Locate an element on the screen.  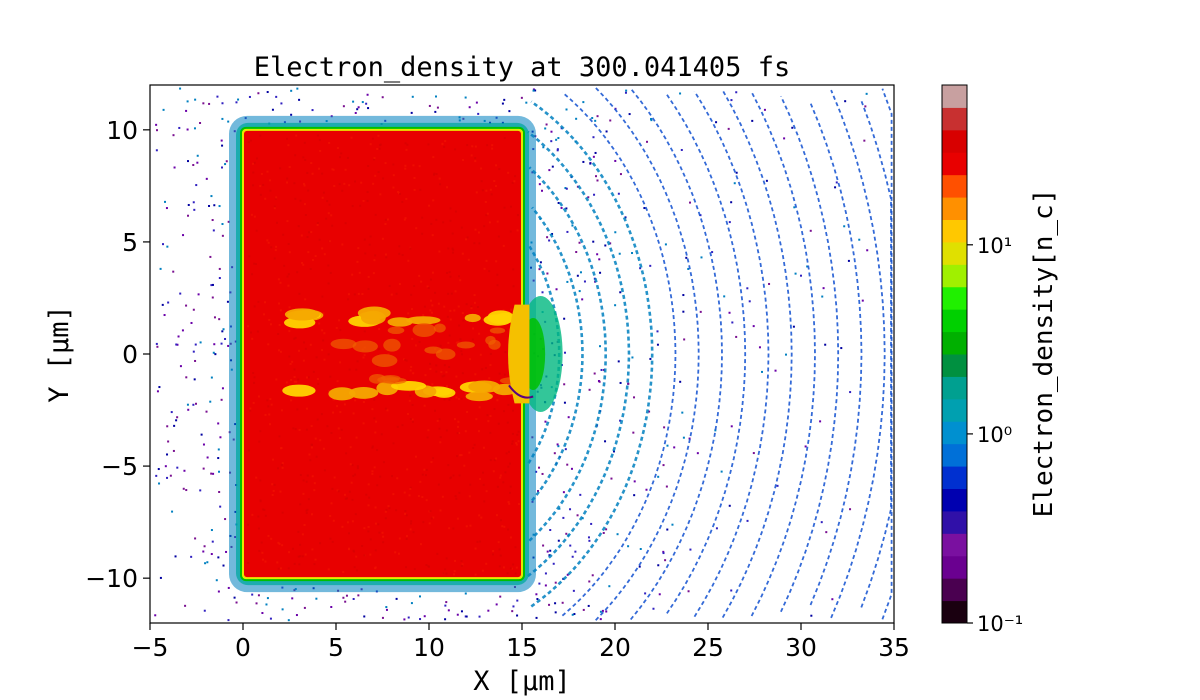
y-axis-label: Y [μm] is located at coordinates (59, 354).